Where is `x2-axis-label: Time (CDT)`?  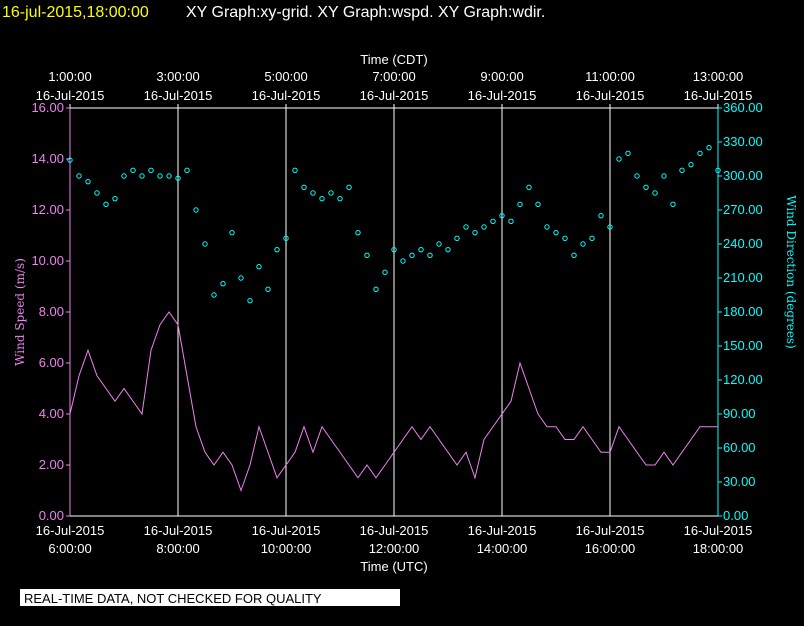
x2-axis-label: Time (CDT) is located at coordinates (393, 59).